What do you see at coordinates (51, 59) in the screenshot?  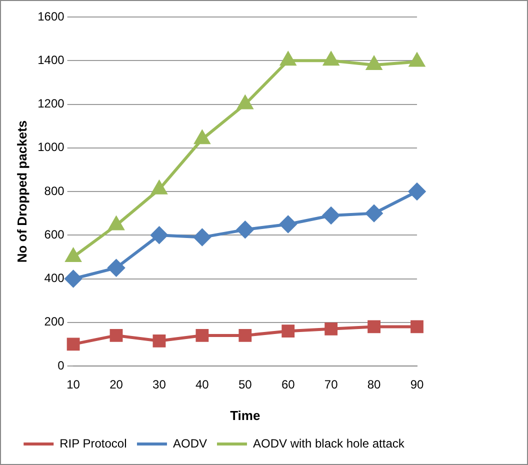 I see `y-tick-label: 1400` at bounding box center [51, 59].